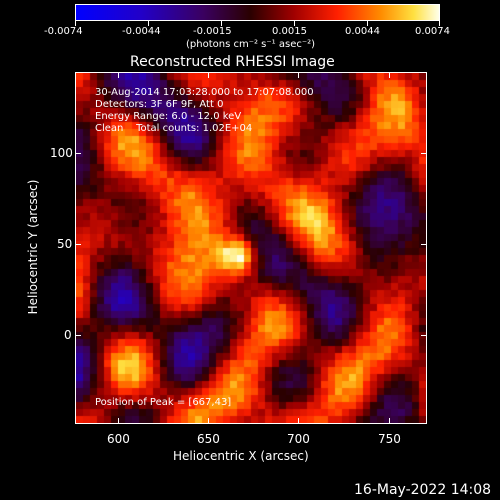 Image resolution: width=500 pixels, height=500 pixels. What do you see at coordinates (118, 439) in the screenshot?
I see `x-tick-label: 600` at bounding box center [118, 439].